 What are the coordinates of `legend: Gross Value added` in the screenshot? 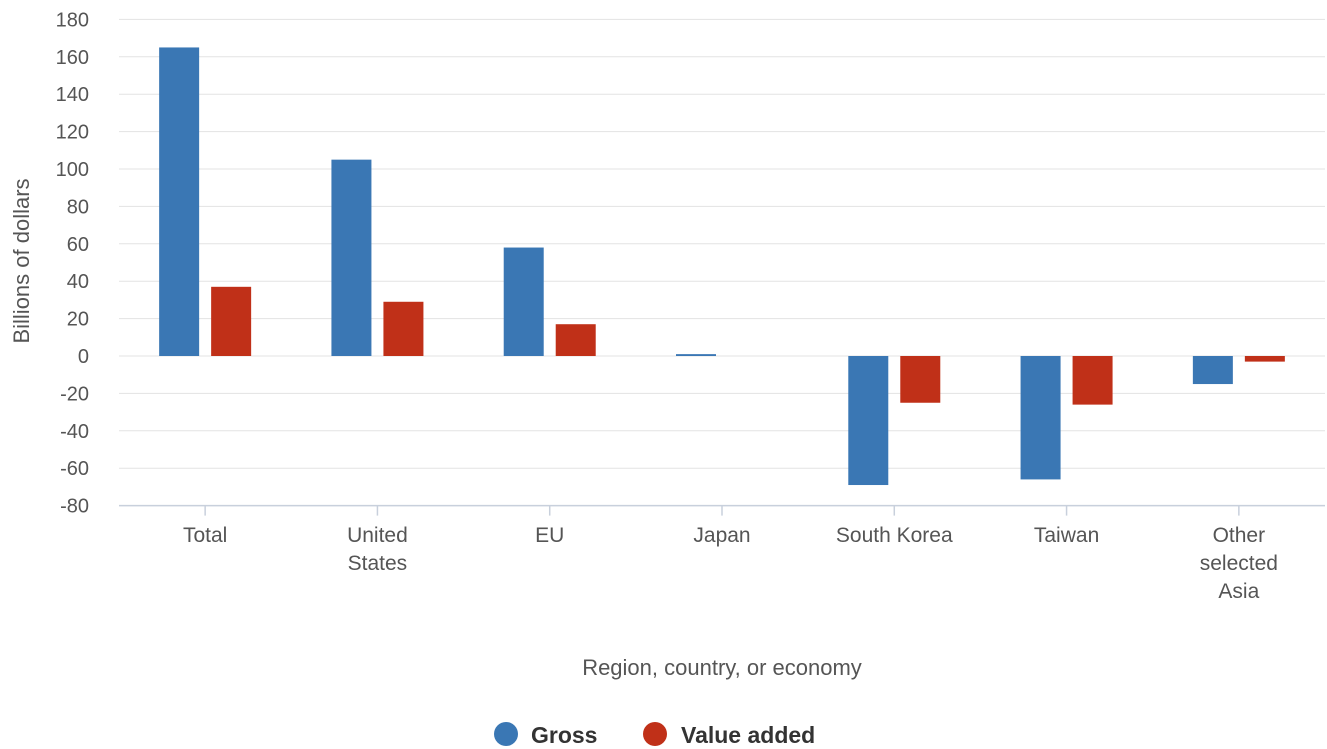 It's located at (654, 735).